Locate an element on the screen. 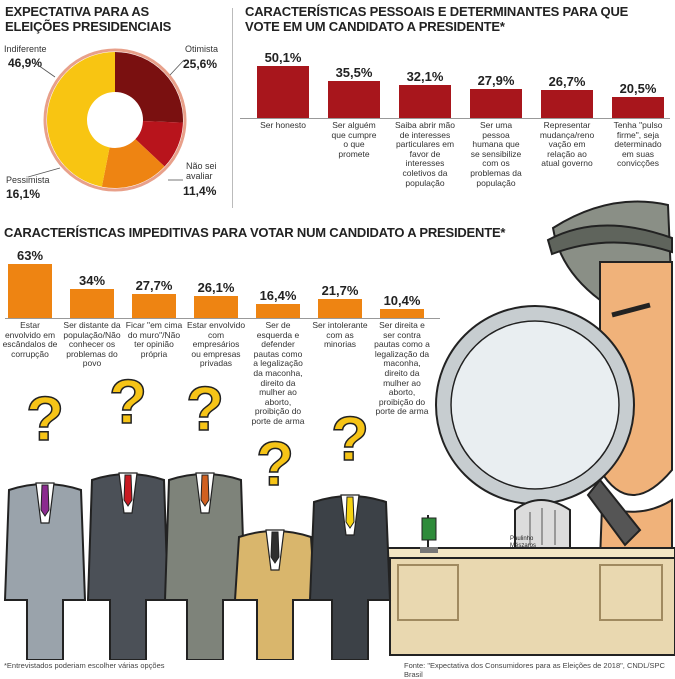 The height and width of the screenshot is (679, 675). bar-category-label: Ser honesto is located at coordinates (283, 125).